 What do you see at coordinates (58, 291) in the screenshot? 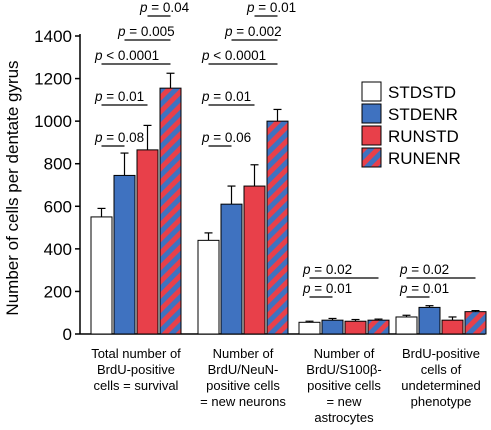
I see `y-tick-label: 200` at bounding box center [58, 291].